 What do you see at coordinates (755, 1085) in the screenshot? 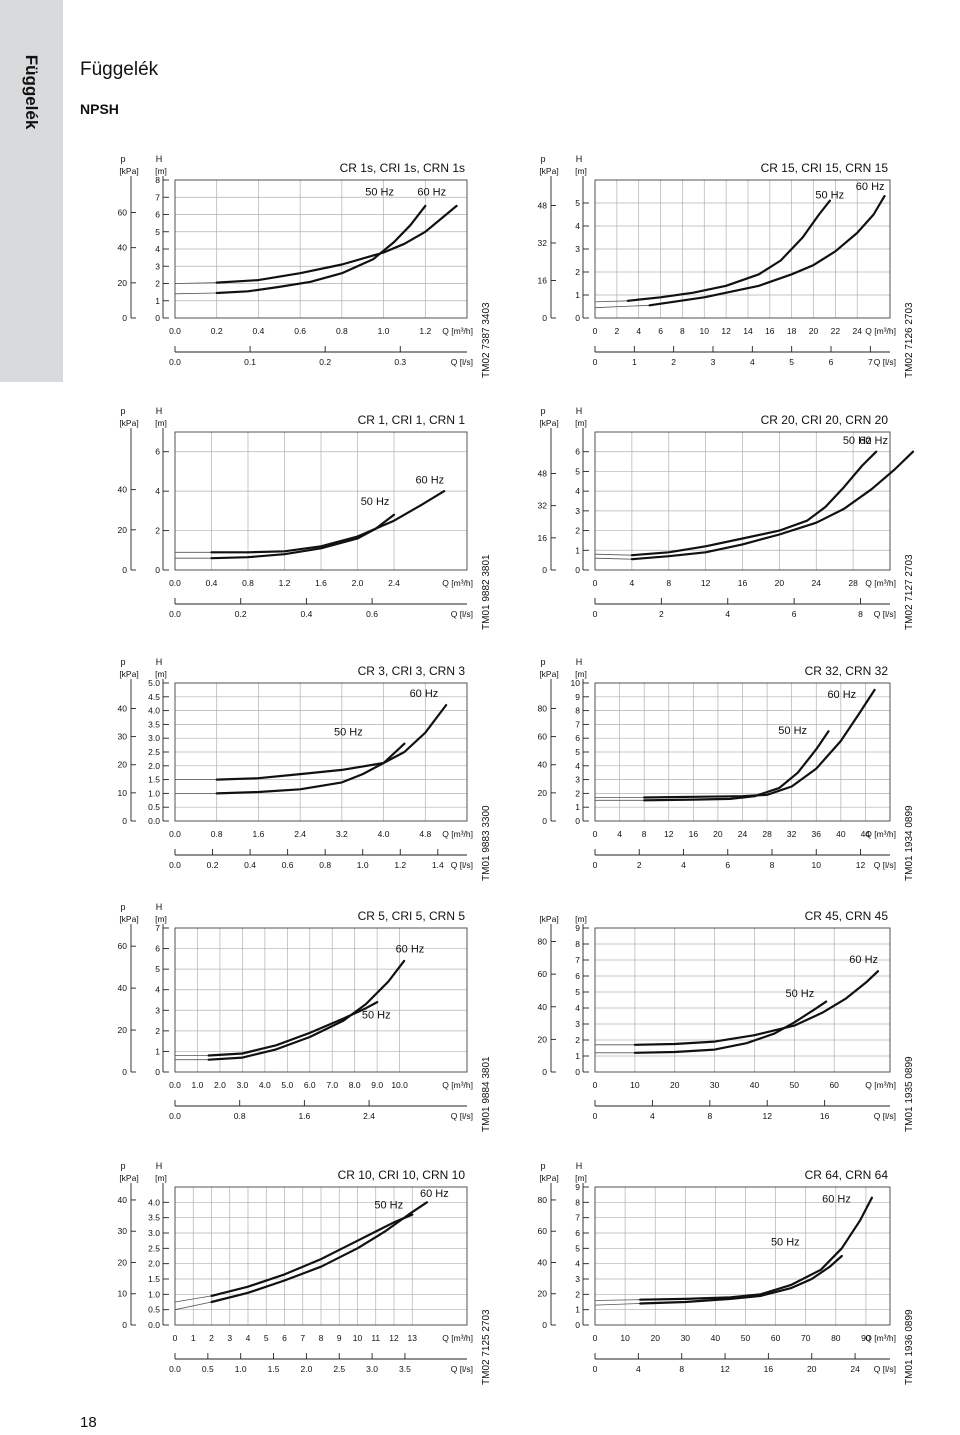
I see `x-axis-tick-label: 40` at bounding box center [755, 1085].